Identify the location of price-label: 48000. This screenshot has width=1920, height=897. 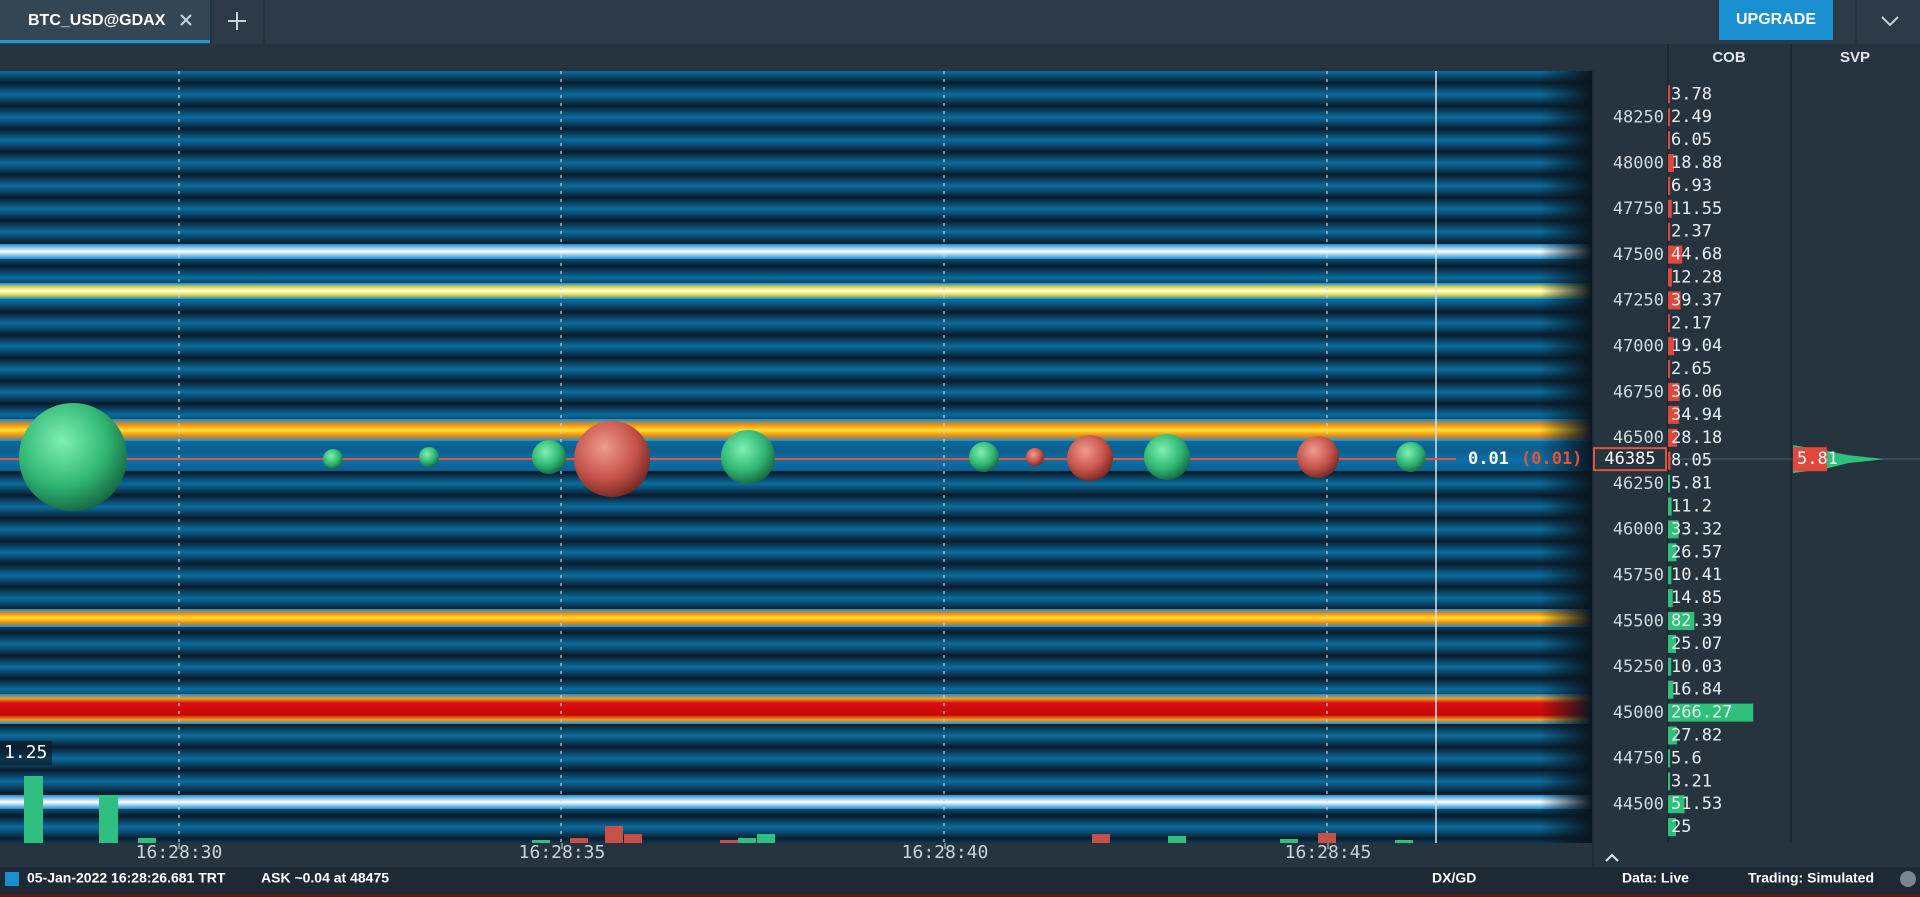
(1638, 163).